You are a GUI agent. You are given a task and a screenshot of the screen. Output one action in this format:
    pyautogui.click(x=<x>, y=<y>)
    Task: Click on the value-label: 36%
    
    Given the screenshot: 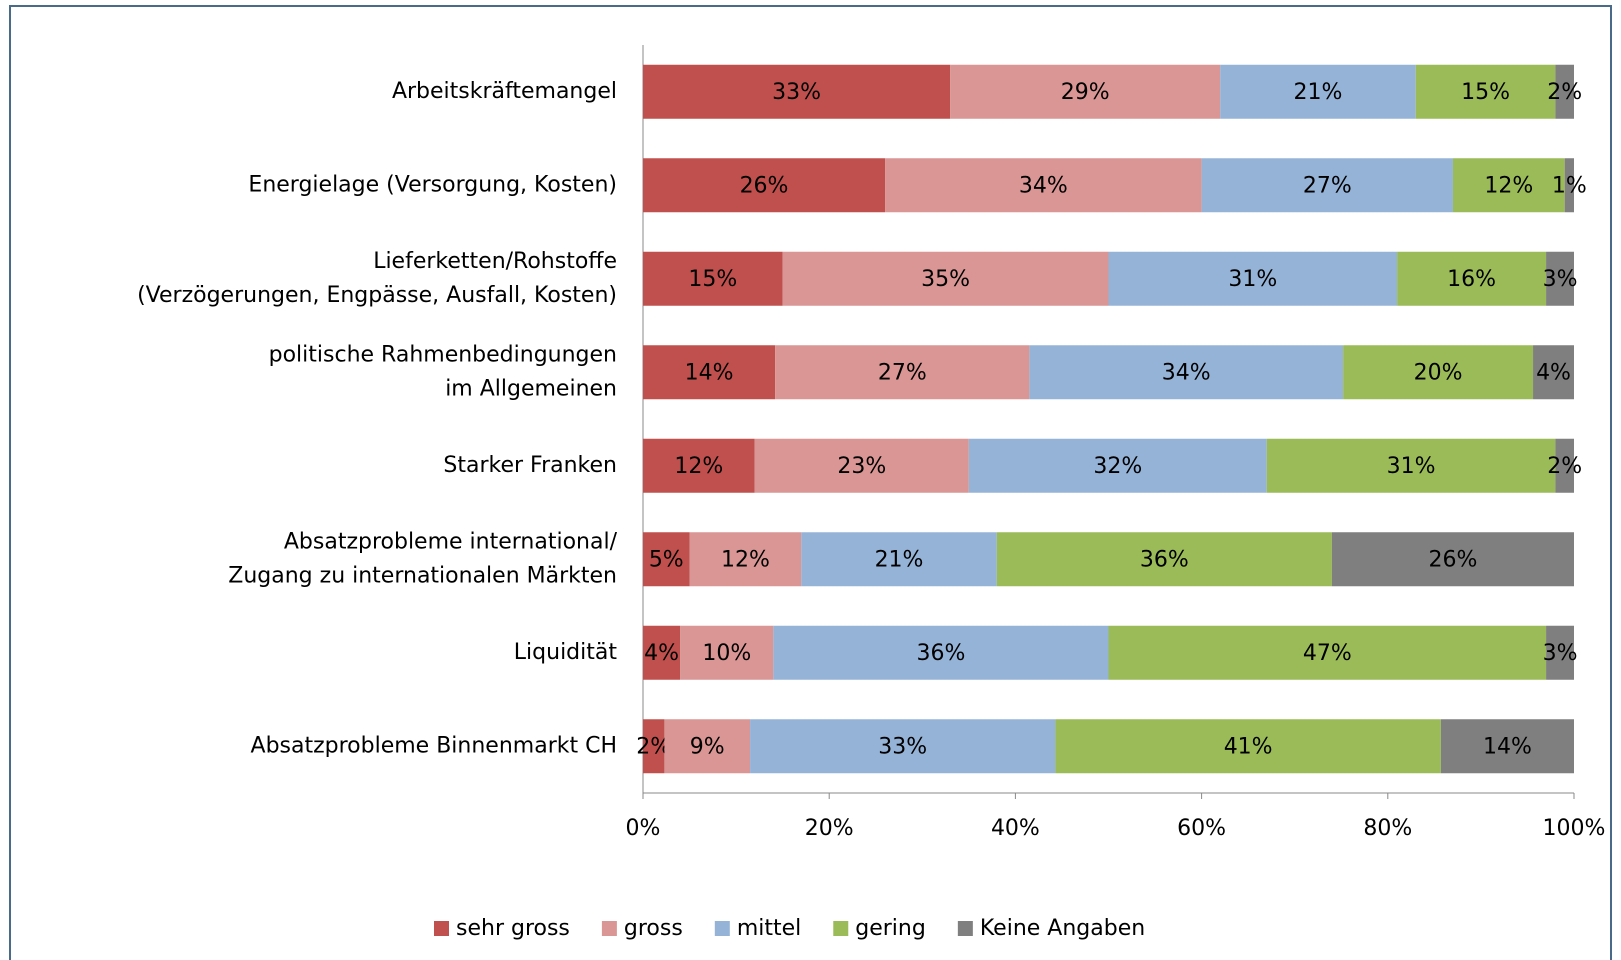 What is the action you would take?
    pyautogui.click(x=1164, y=559)
    